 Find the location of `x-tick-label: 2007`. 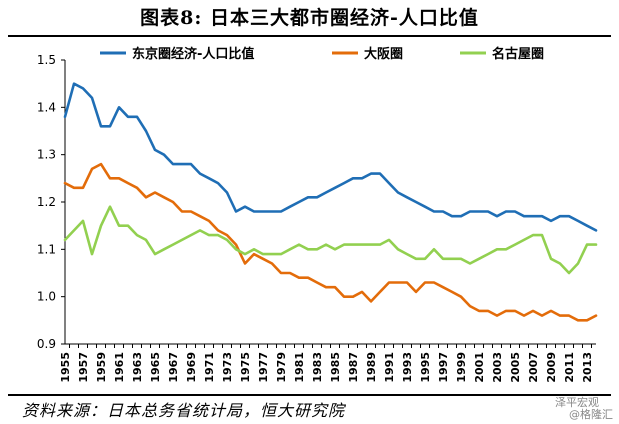

x-tick-label: 2007 is located at coordinates (533, 367).